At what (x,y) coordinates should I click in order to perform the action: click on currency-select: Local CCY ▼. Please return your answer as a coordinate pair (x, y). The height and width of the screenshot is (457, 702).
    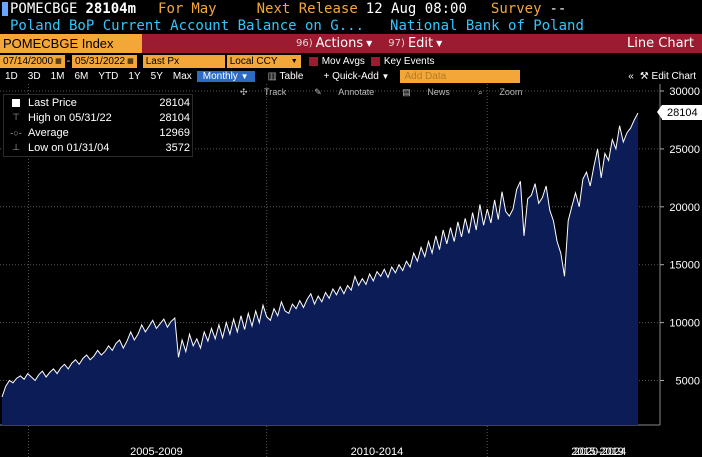
    Looking at the image, I should click on (263, 61).